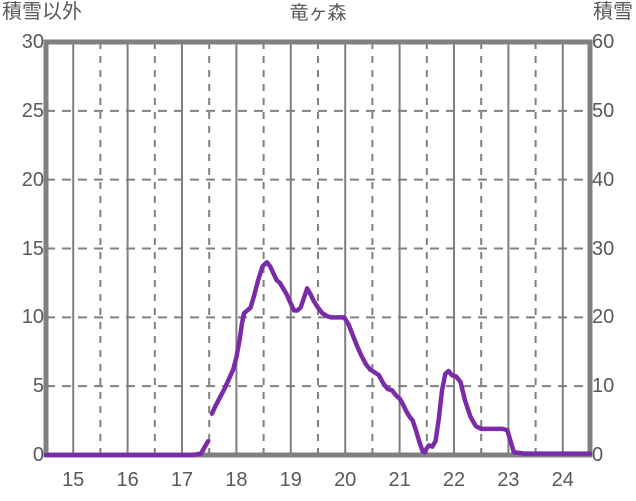 The image size is (636, 501). I want to click on ytick-label-right-20: 20, so click(603, 317).